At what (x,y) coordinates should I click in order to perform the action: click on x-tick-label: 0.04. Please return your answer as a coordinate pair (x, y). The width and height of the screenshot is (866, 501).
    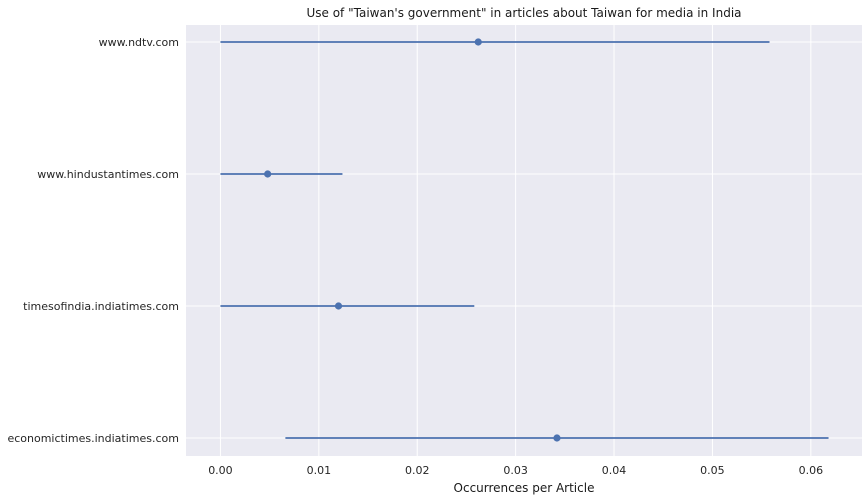
    Looking at the image, I should click on (614, 470).